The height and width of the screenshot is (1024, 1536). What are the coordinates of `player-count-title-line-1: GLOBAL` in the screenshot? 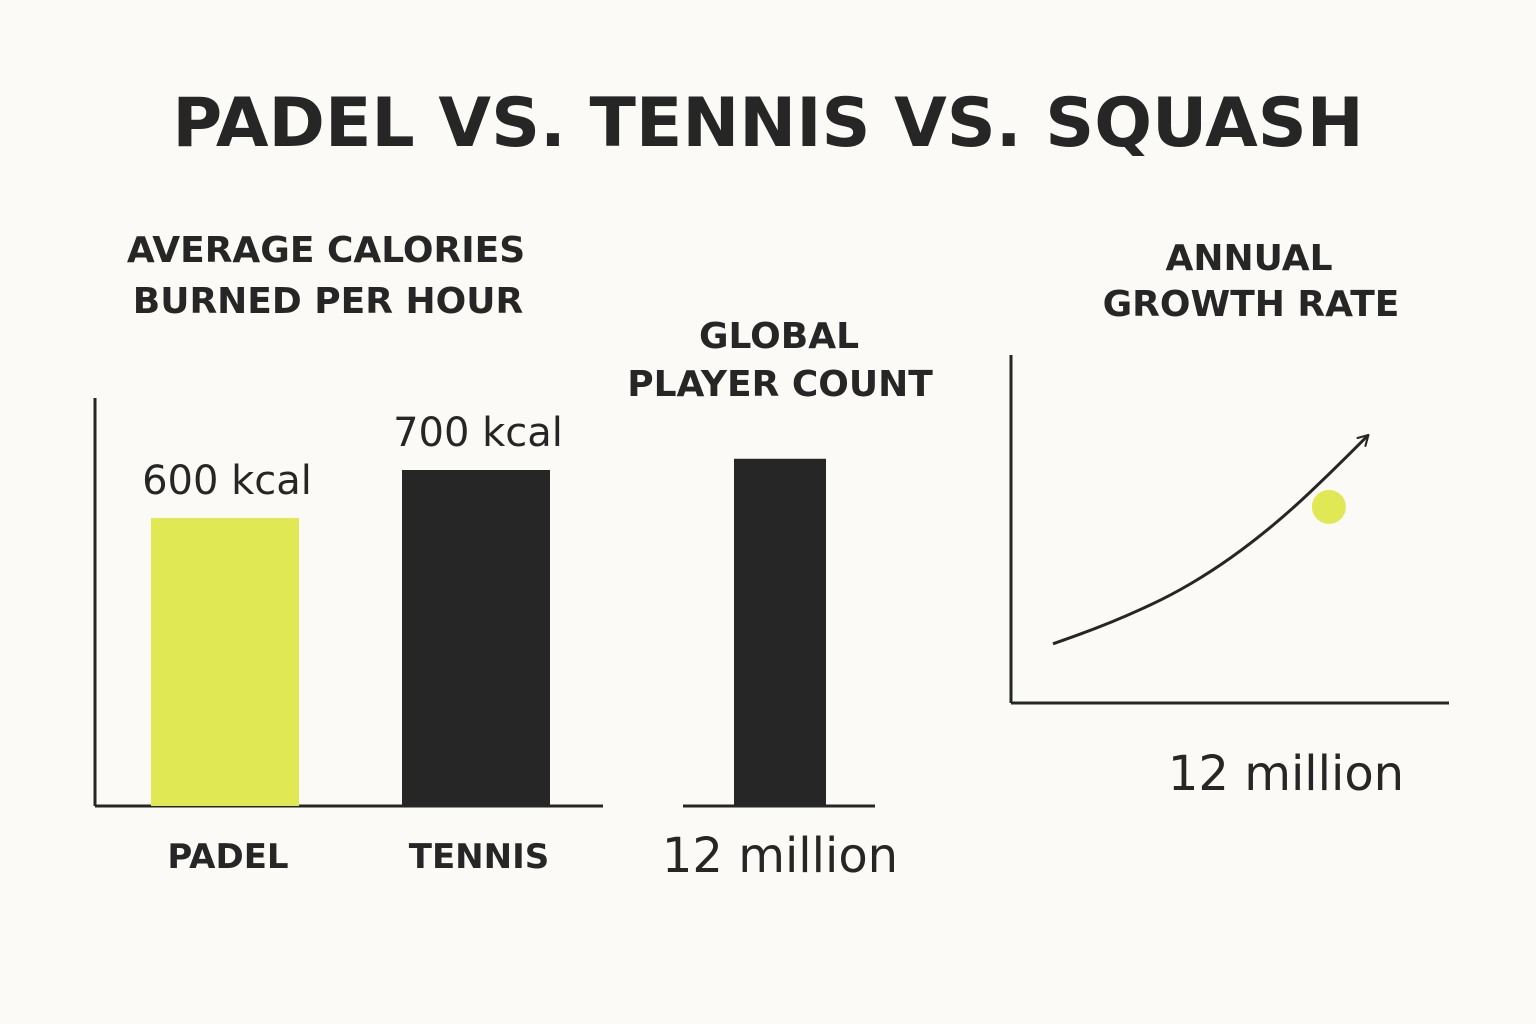 It's located at (779, 336).